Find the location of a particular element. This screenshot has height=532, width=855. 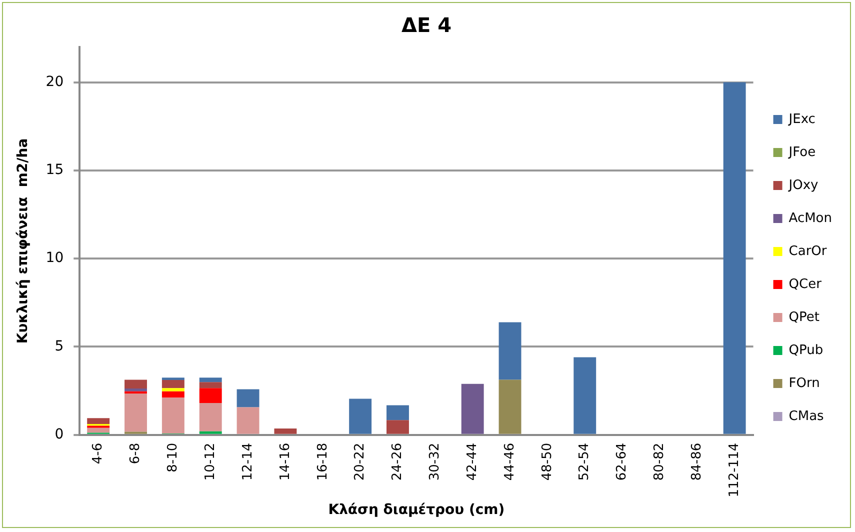

legend-label: JFoe is located at coordinates (802, 152).